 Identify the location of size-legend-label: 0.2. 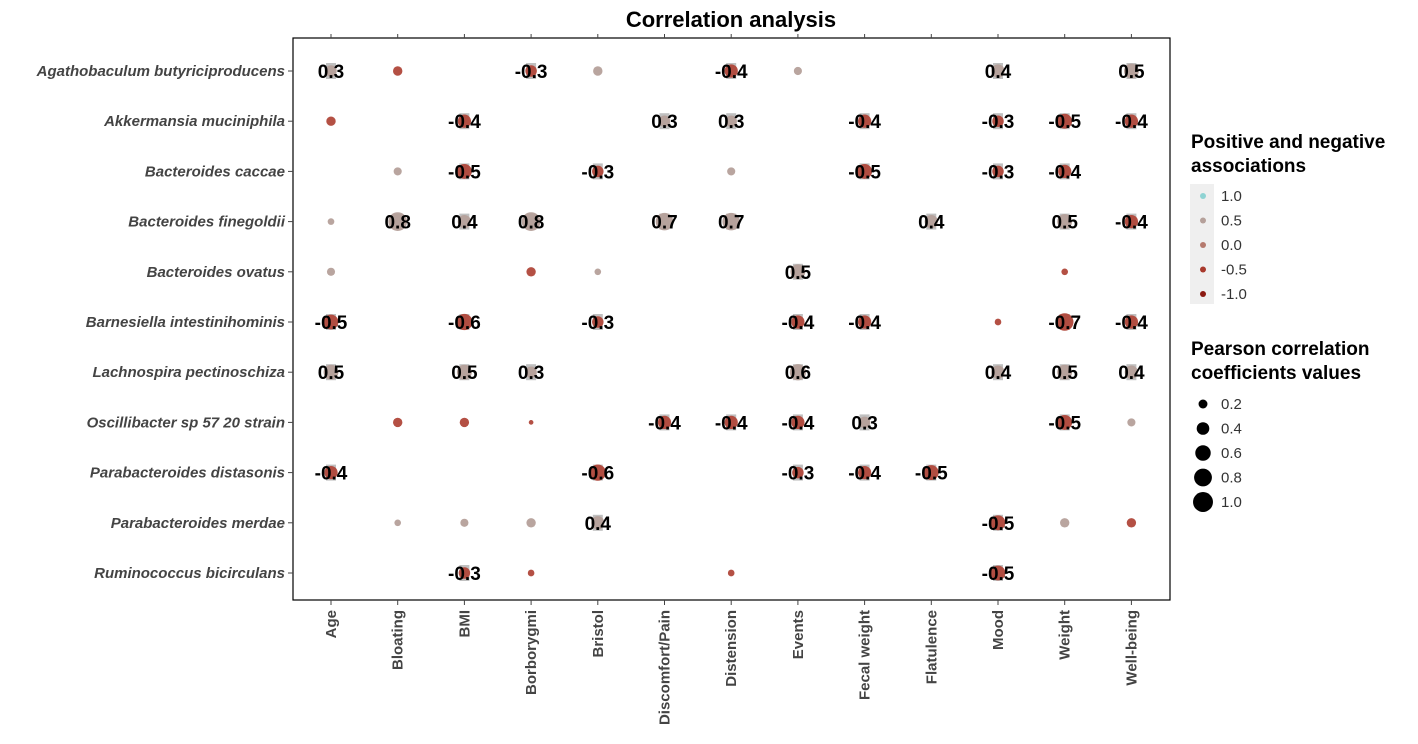
(1231, 404).